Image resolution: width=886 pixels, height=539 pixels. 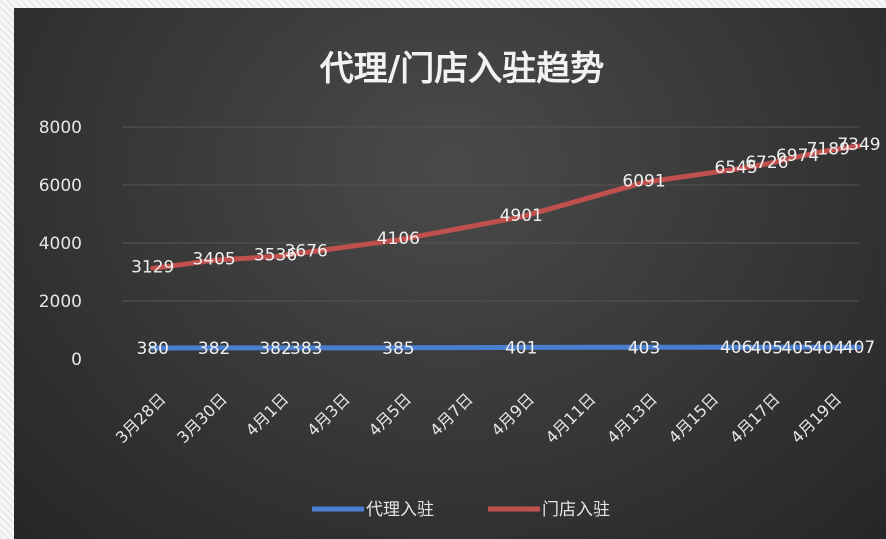 I want to click on x-tick-label: 4月7日, so click(x=451, y=414).